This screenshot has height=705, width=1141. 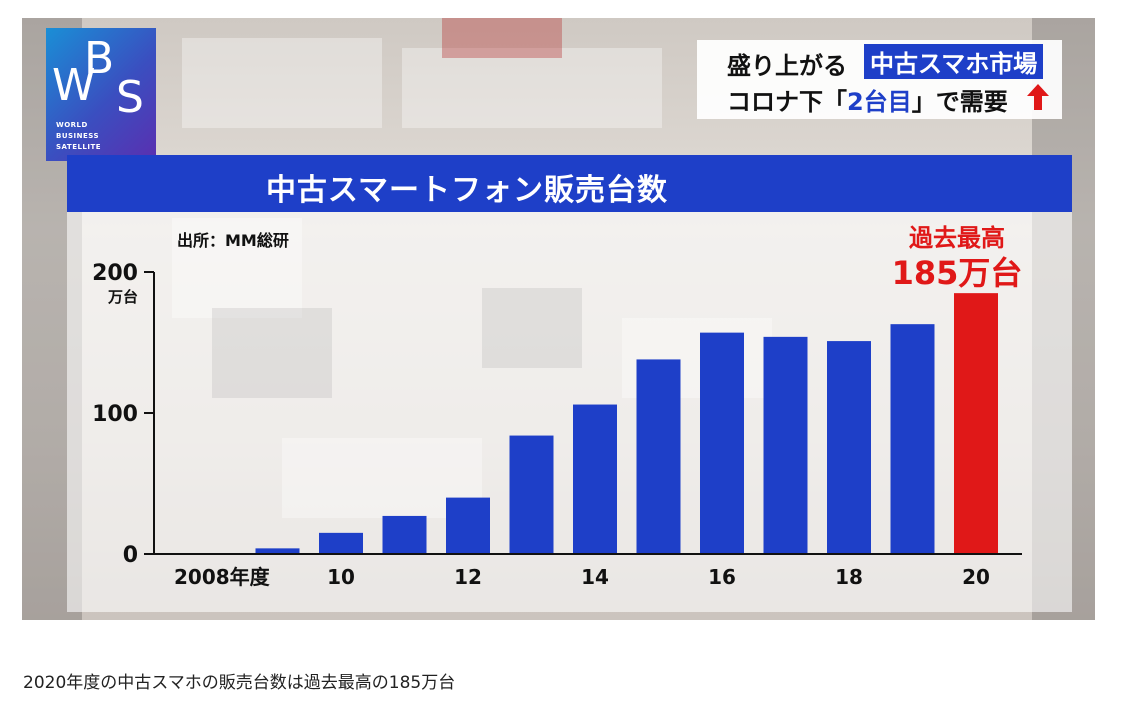 I want to click on headline-line2: コロナ下「2台目」で需要, so click(x=867, y=99).